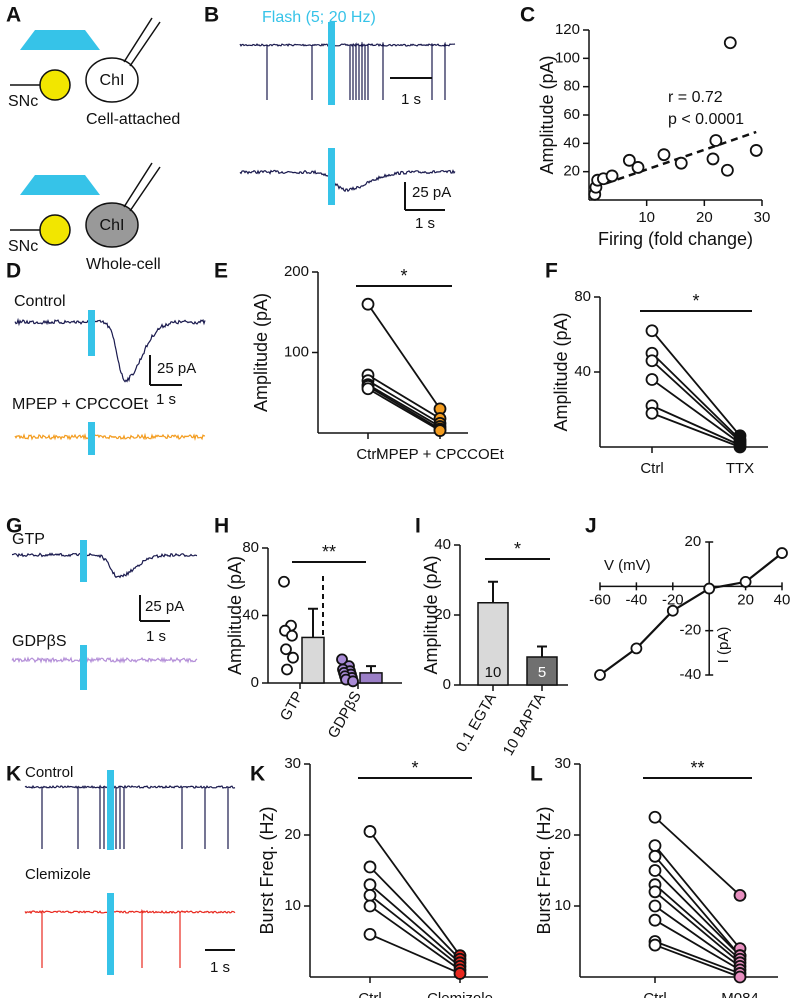  What do you see at coordinates (447, 684) in the screenshot?
I see `y-tick-label: 0` at bounding box center [447, 684].